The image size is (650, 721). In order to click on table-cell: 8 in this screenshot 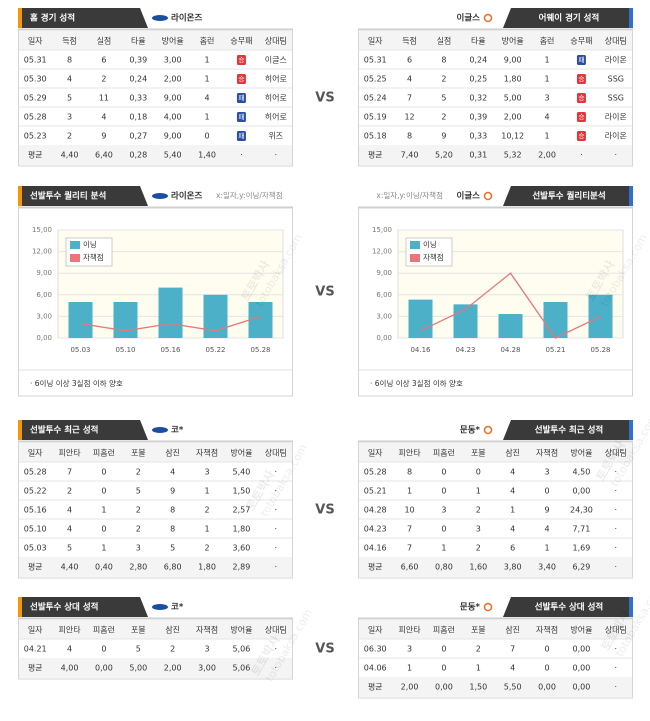, I will do `click(409, 472)`.